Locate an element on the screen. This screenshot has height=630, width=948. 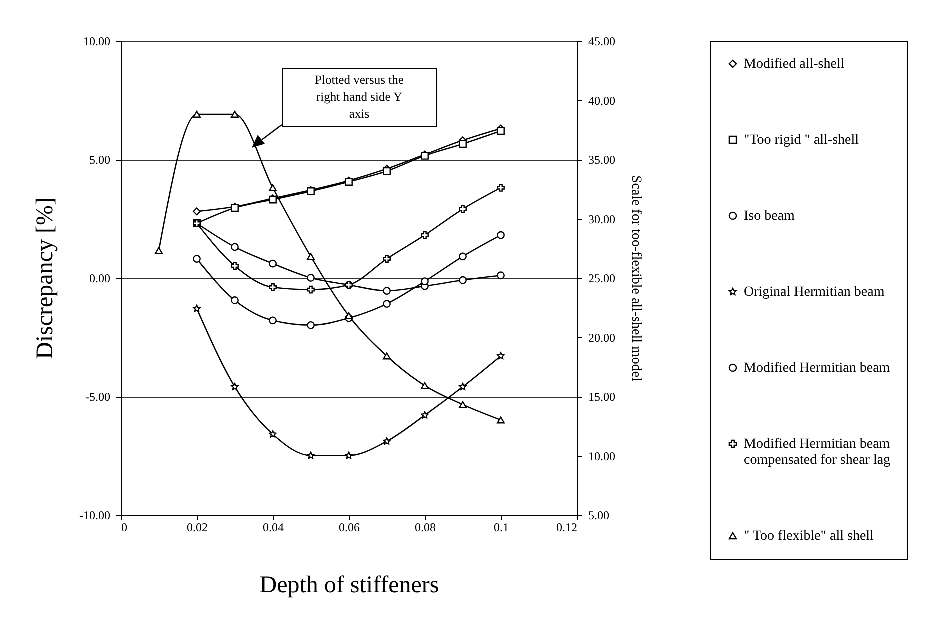
x-tick-label: 0.04 is located at coordinates (273, 527).